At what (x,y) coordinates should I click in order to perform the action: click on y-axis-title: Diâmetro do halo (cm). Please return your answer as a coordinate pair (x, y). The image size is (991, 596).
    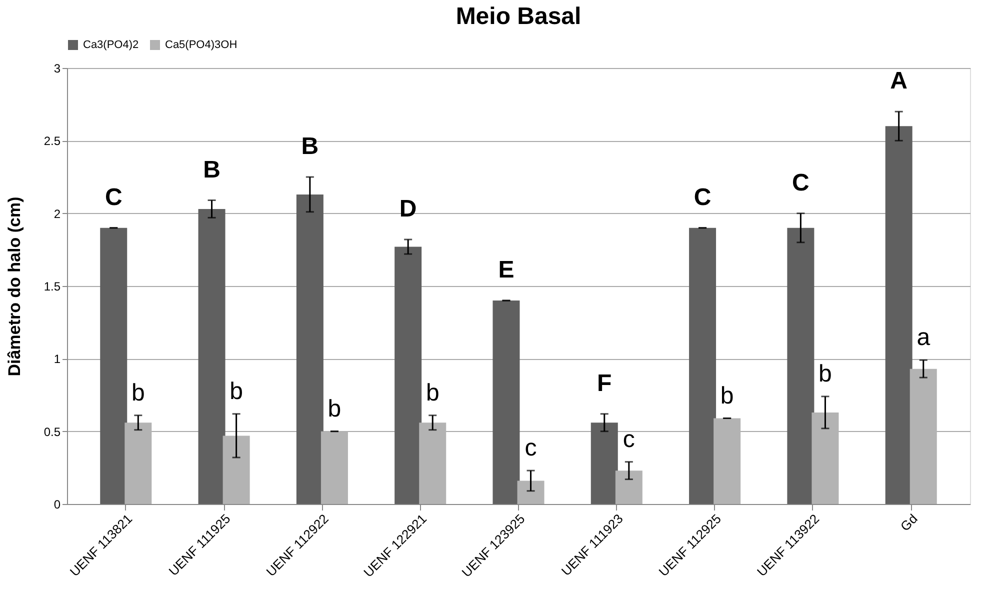
    Looking at the image, I should click on (14, 286).